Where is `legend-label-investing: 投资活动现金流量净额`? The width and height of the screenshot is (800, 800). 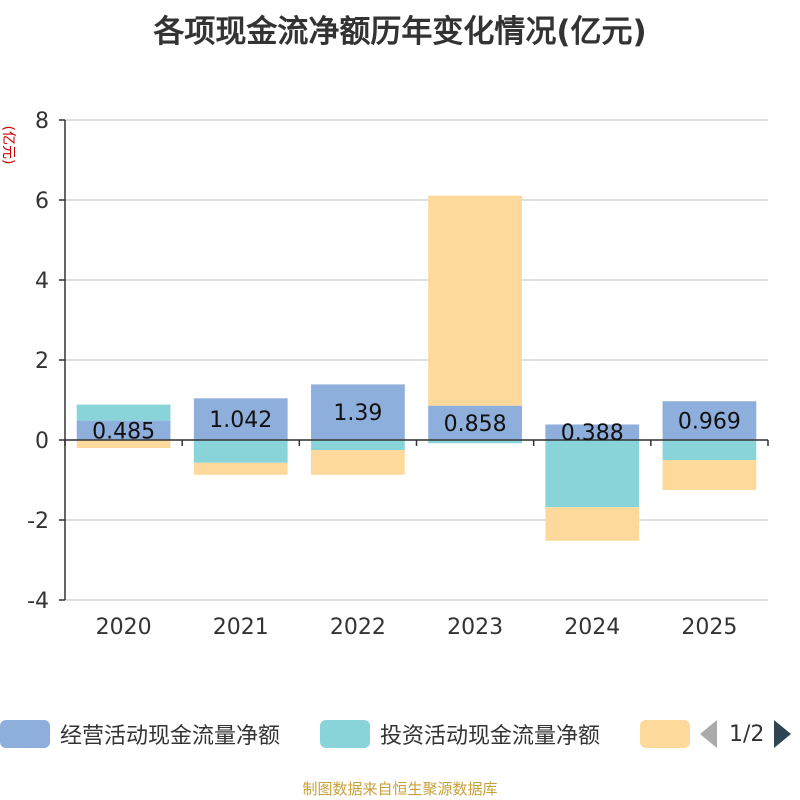
legend-label-investing: 投资活动现金流量净额 is located at coordinates (490, 736).